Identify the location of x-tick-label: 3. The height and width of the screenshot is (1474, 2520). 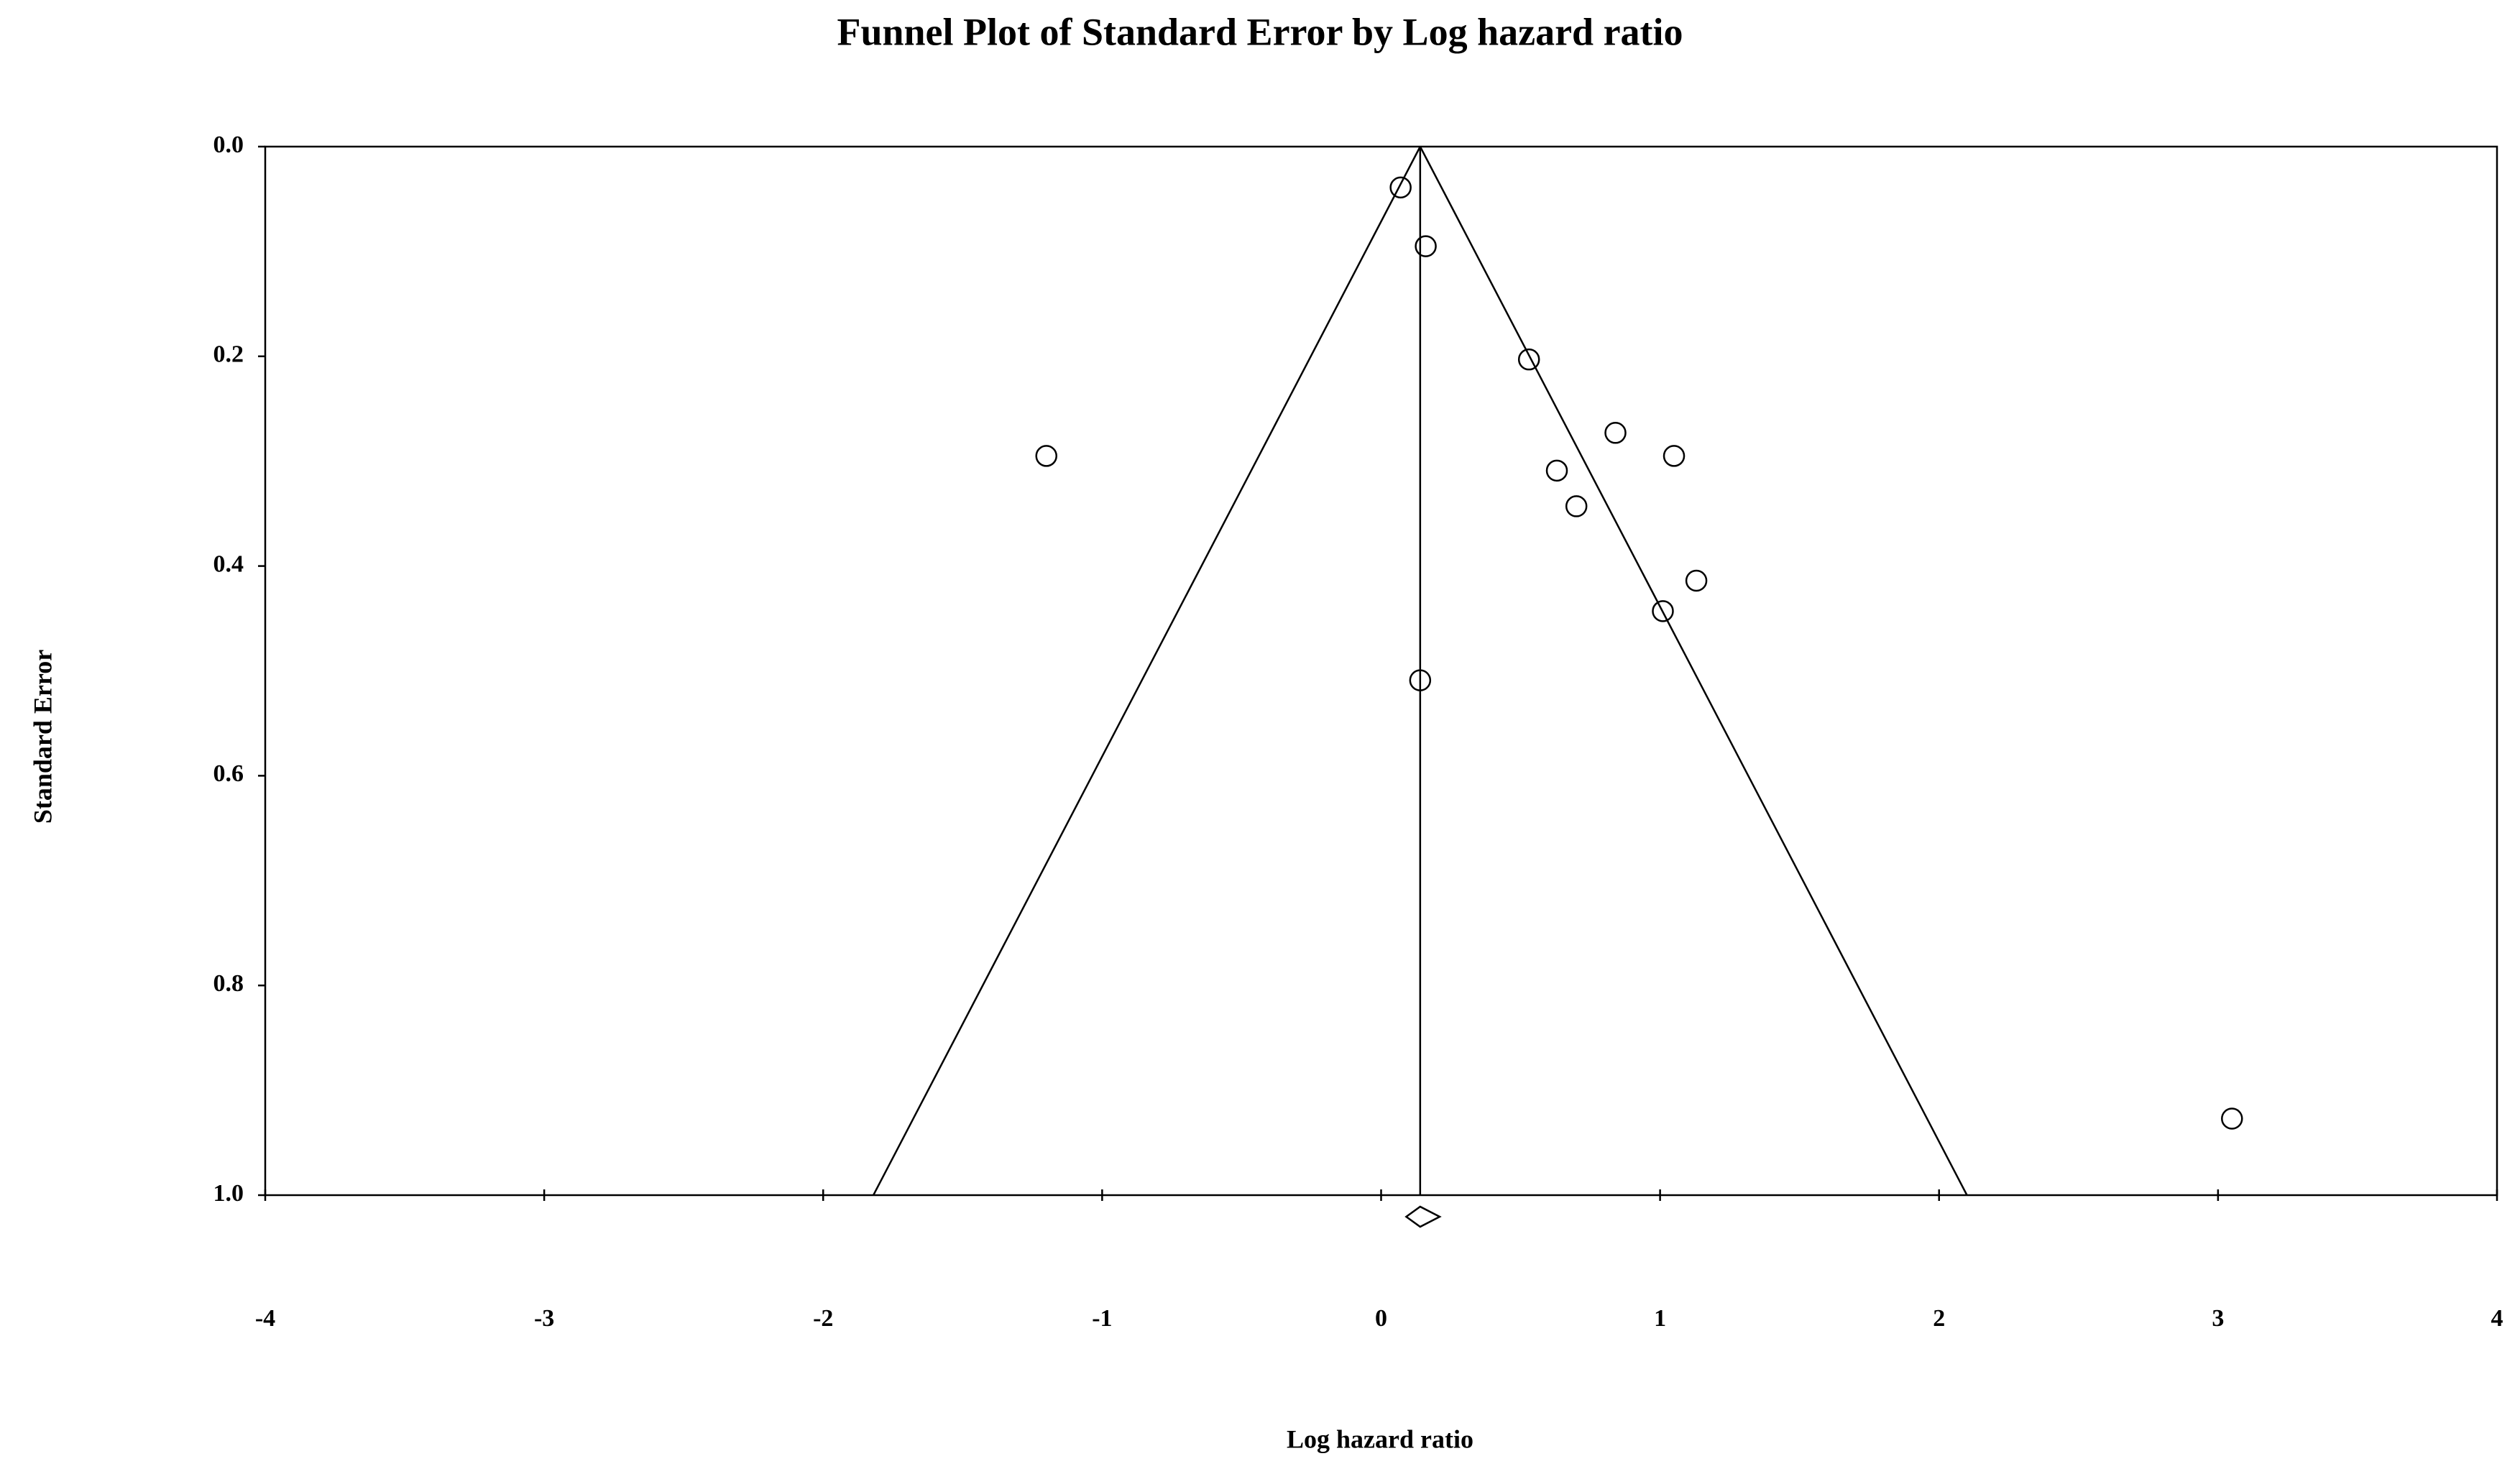
(2218, 1318).